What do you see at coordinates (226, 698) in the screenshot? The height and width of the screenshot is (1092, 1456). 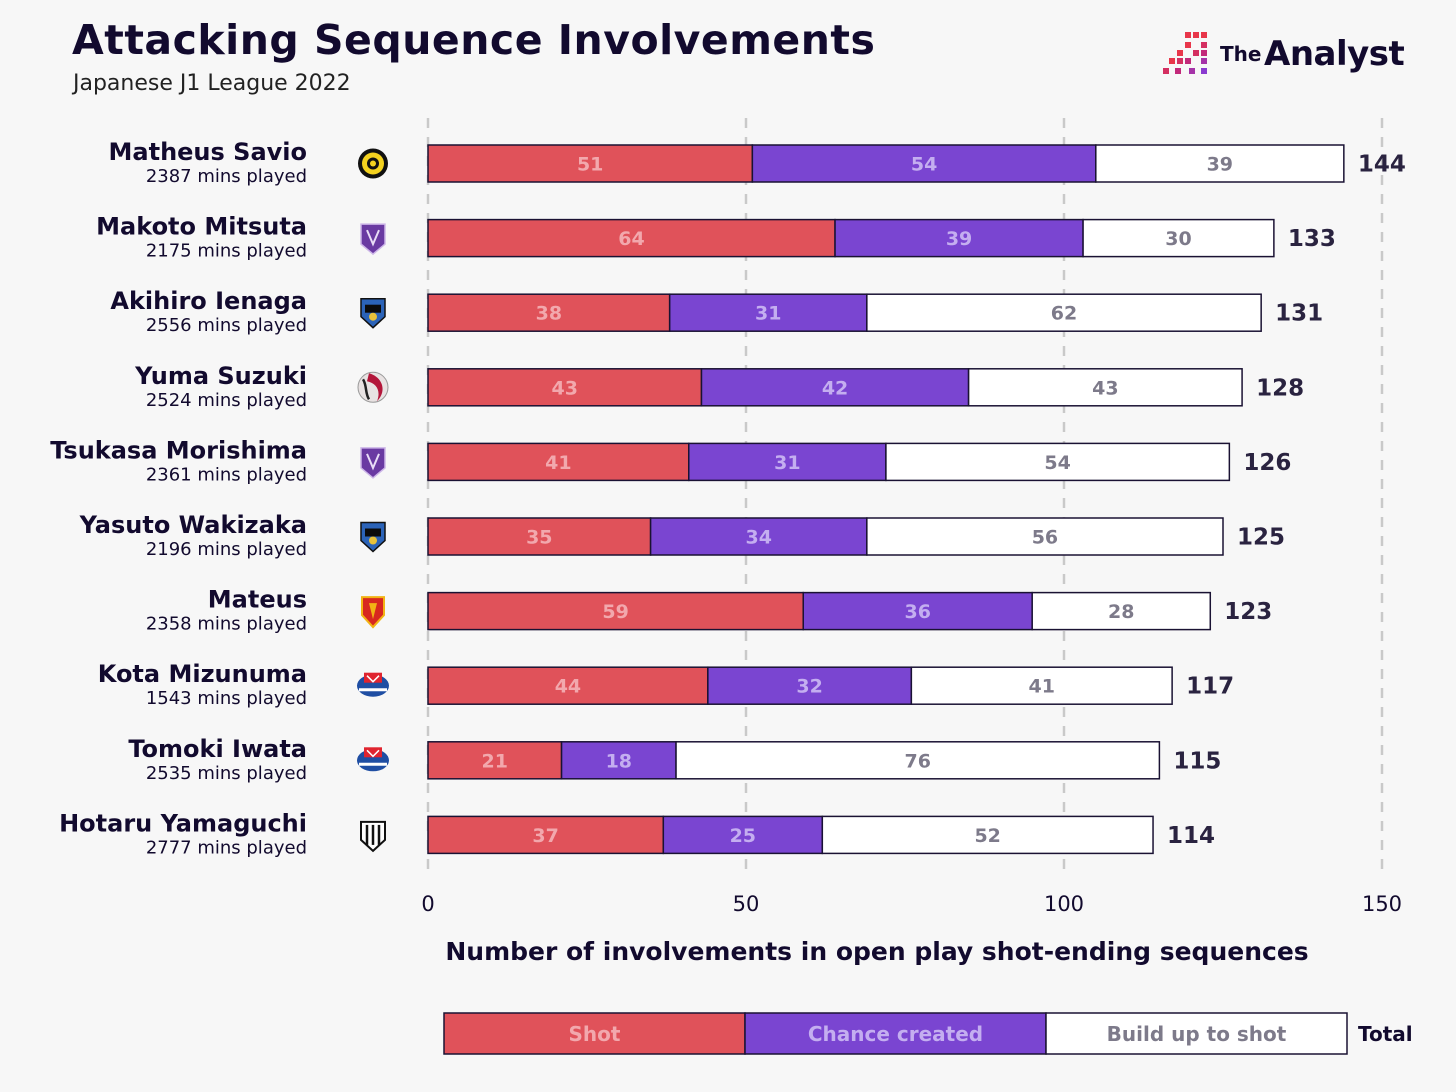 I see `player-minutes: 1543 mins played` at bounding box center [226, 698].